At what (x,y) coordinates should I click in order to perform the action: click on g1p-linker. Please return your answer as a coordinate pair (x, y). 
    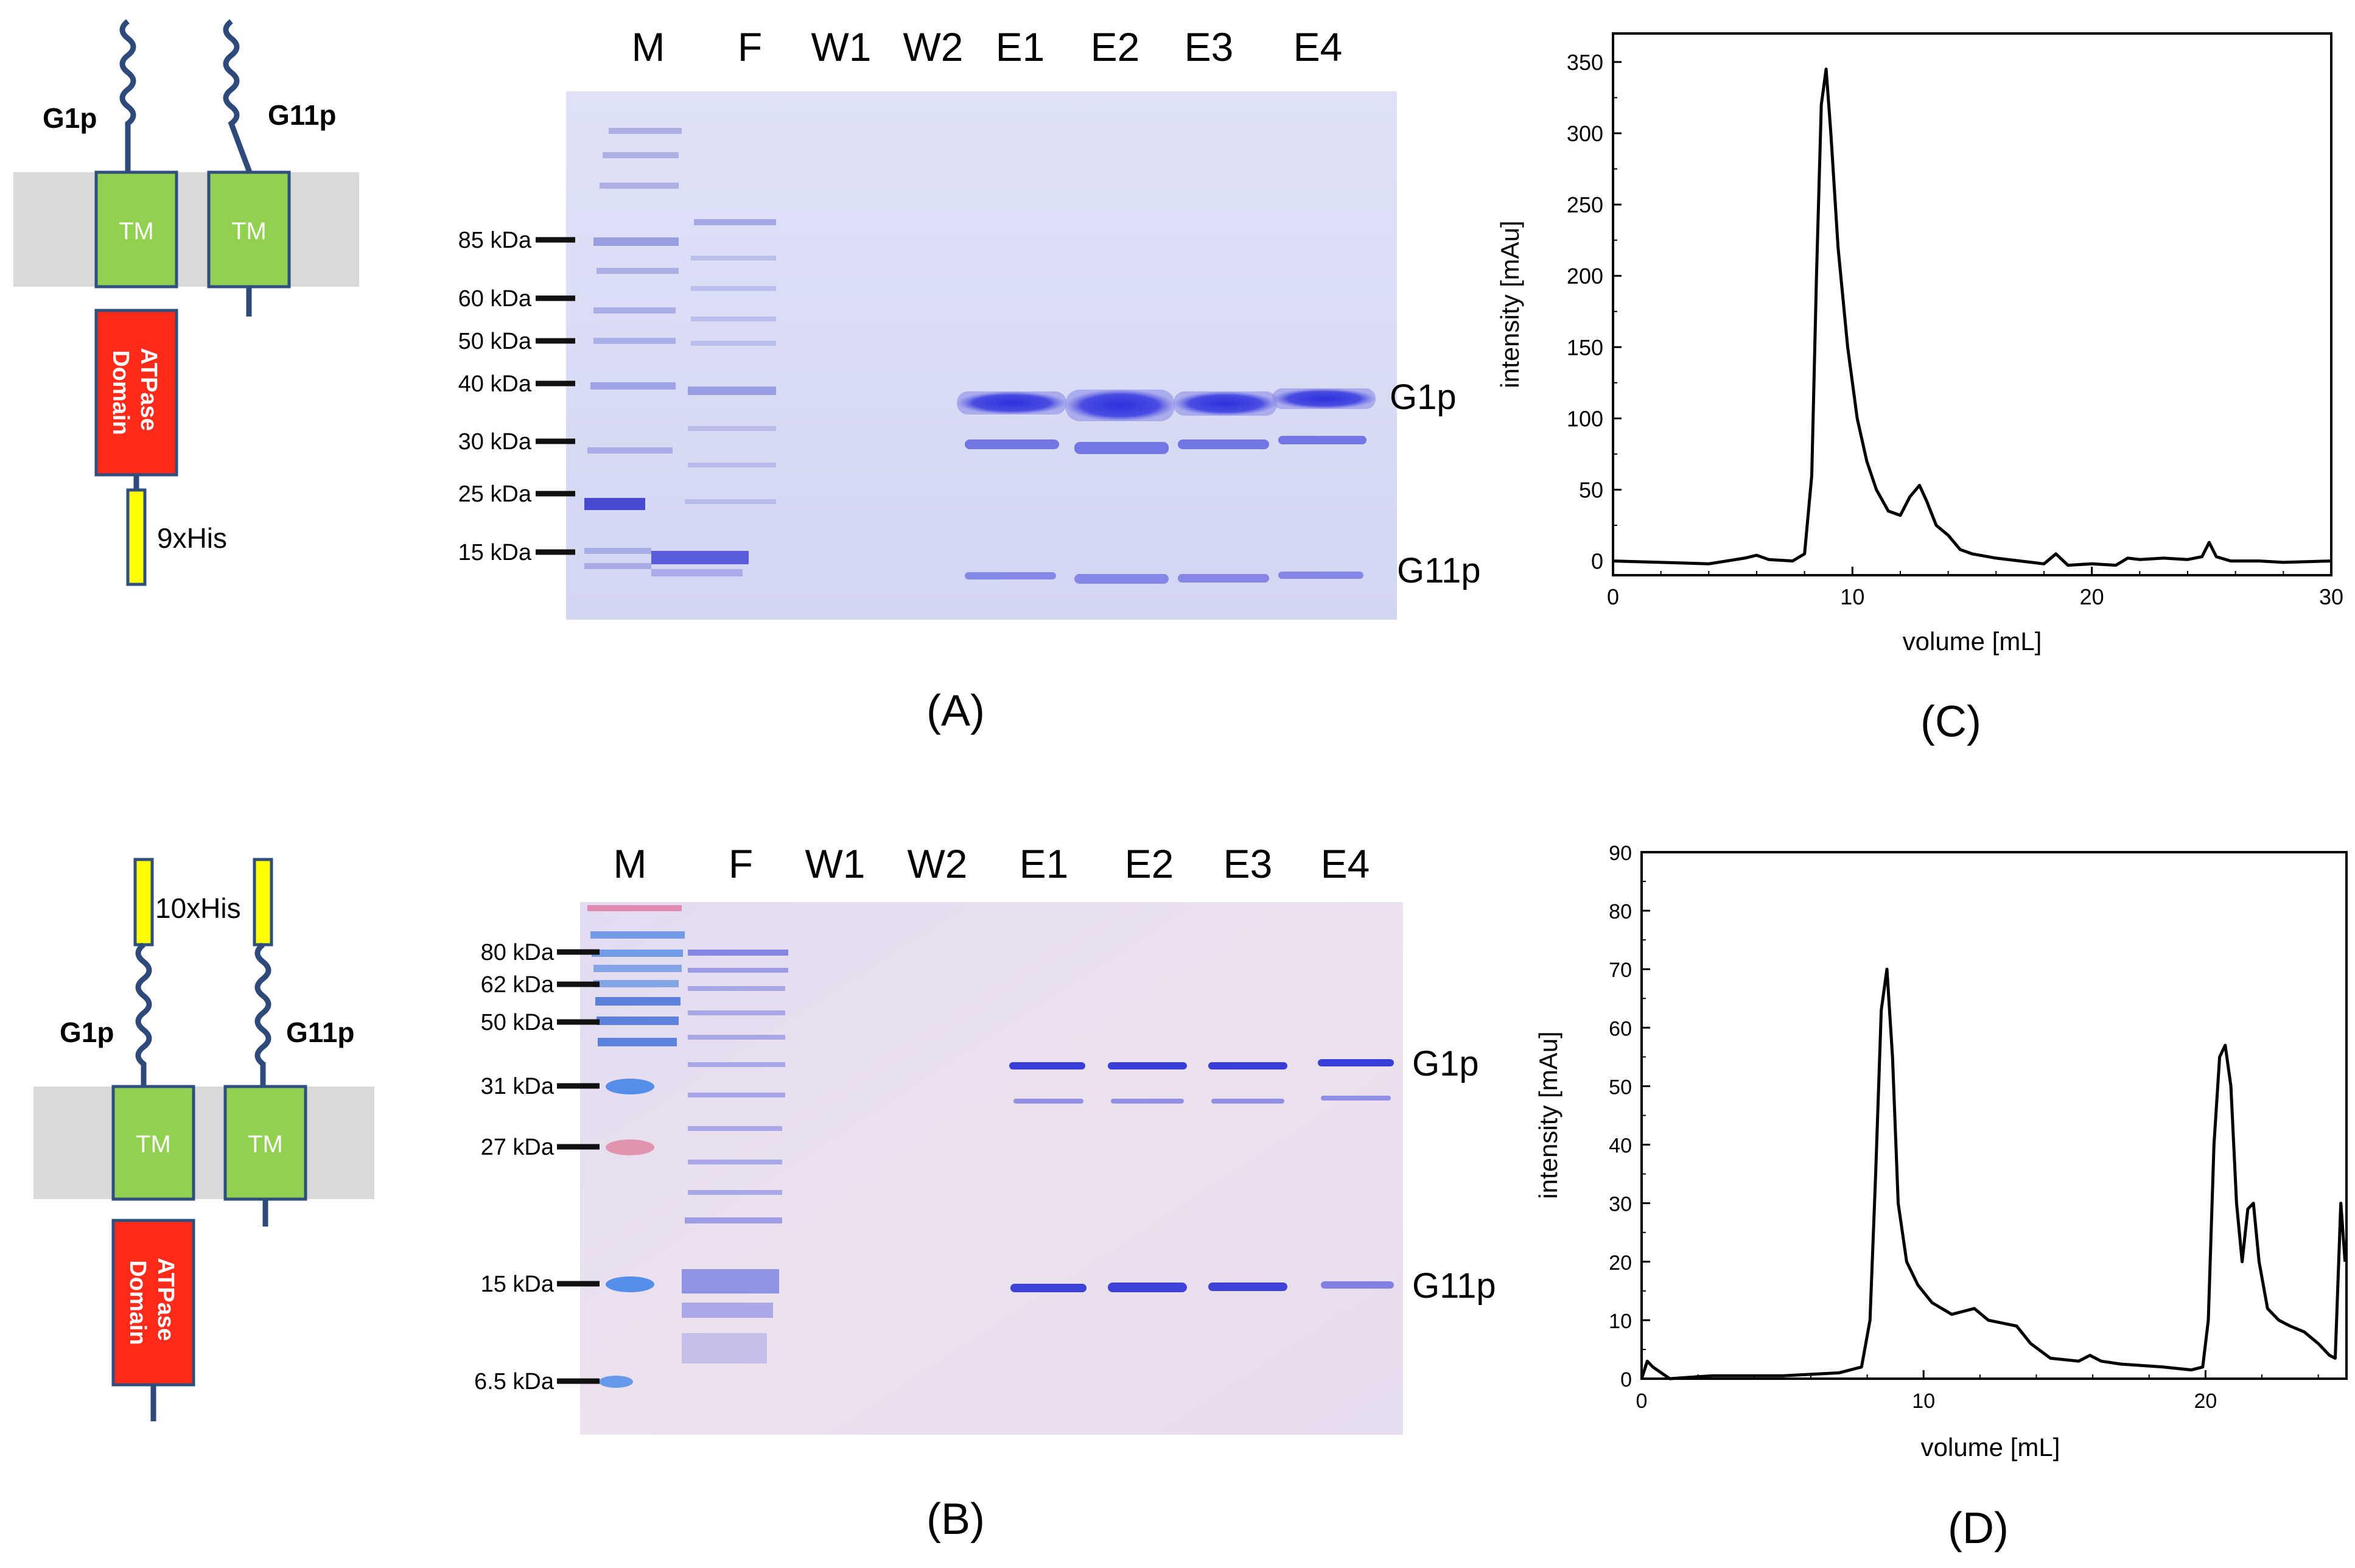
    Looking at the image, I should click on (127, 95).